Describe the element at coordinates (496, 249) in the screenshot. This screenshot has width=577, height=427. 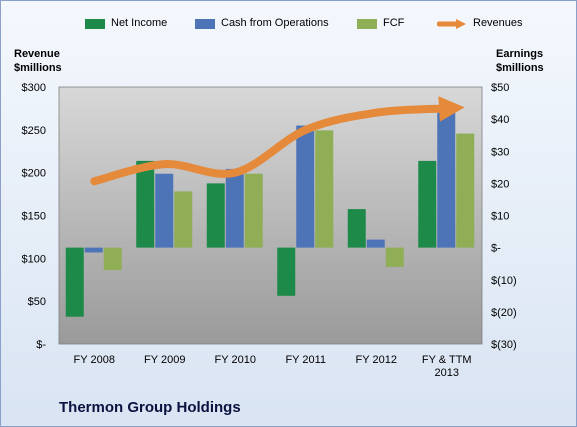
I see `right-tick-label: $-` at that location.